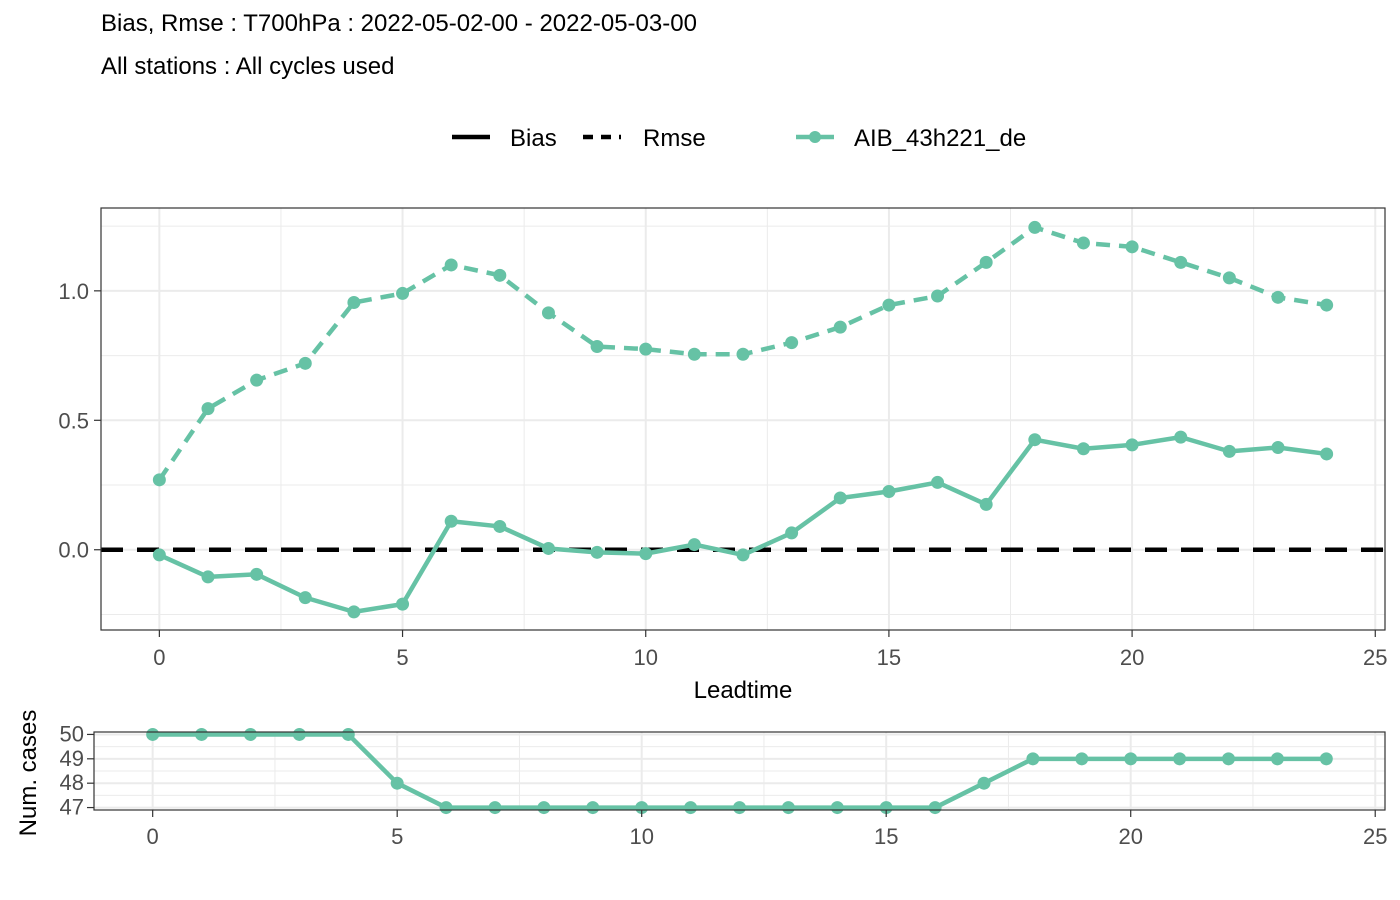 This screenshot has width=1400, height=900. Describe the element at coordinates (153, 836) in the screenshot. I see `cases-x-tick-label: 0` at that location.